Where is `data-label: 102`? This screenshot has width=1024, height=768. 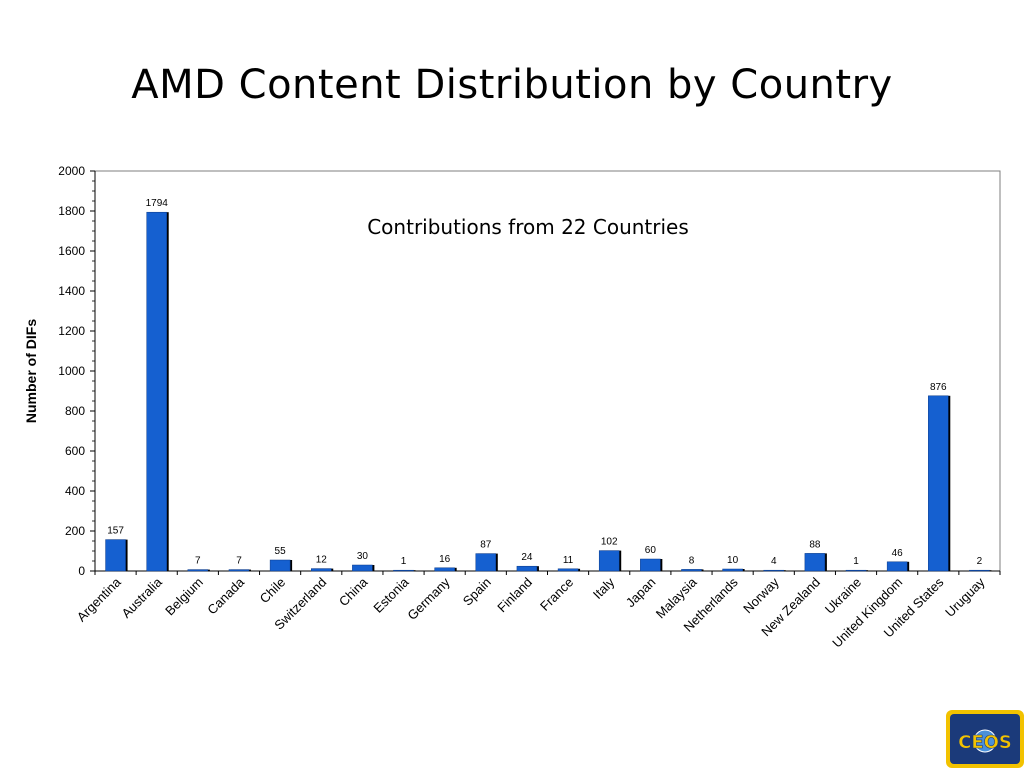 data-label: 102 is located at coordinates (609, 542).